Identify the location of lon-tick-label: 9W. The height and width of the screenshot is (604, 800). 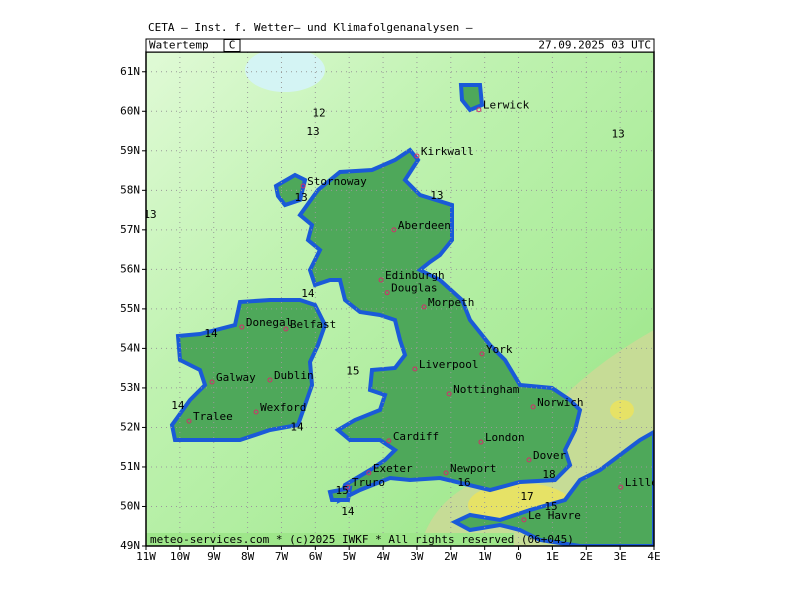
(214, 556).